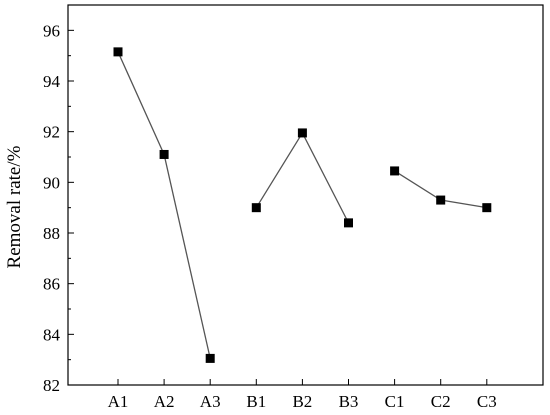  Describe the element at coordinates (302, 401) in the screenshot. I see `x-tick-label: B2` at that location.